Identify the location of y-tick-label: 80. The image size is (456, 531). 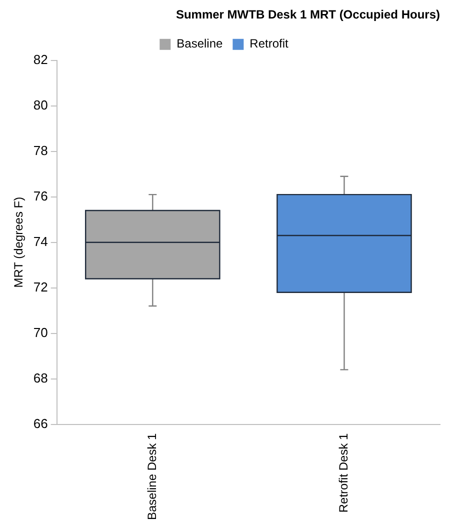
(40, 104).